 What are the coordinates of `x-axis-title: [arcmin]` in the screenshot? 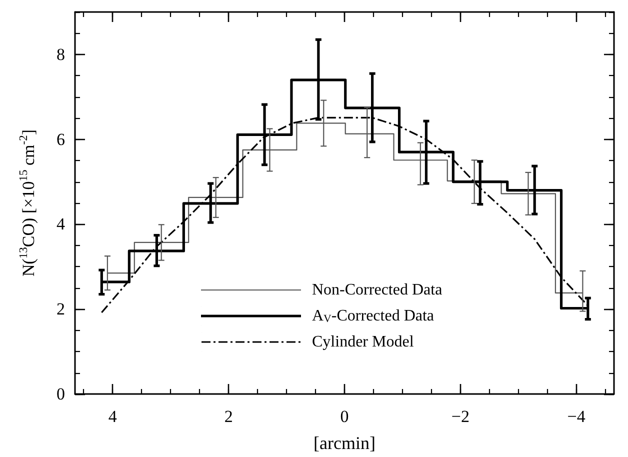 It's located at (345, 443).